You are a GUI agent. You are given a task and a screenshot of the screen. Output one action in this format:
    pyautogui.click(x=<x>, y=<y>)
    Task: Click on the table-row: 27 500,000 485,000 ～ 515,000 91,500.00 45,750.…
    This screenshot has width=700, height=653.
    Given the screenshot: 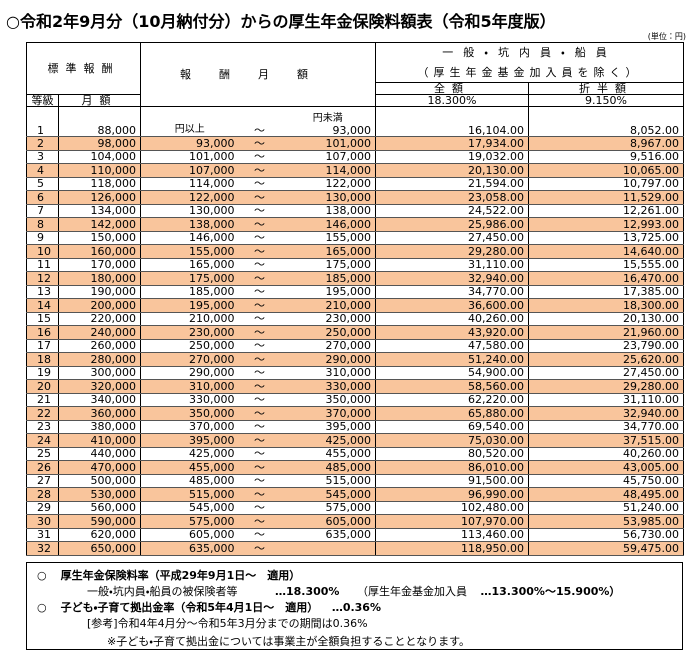 What is the action you would take?
    pyautogui.click(x=355, y=480)
    